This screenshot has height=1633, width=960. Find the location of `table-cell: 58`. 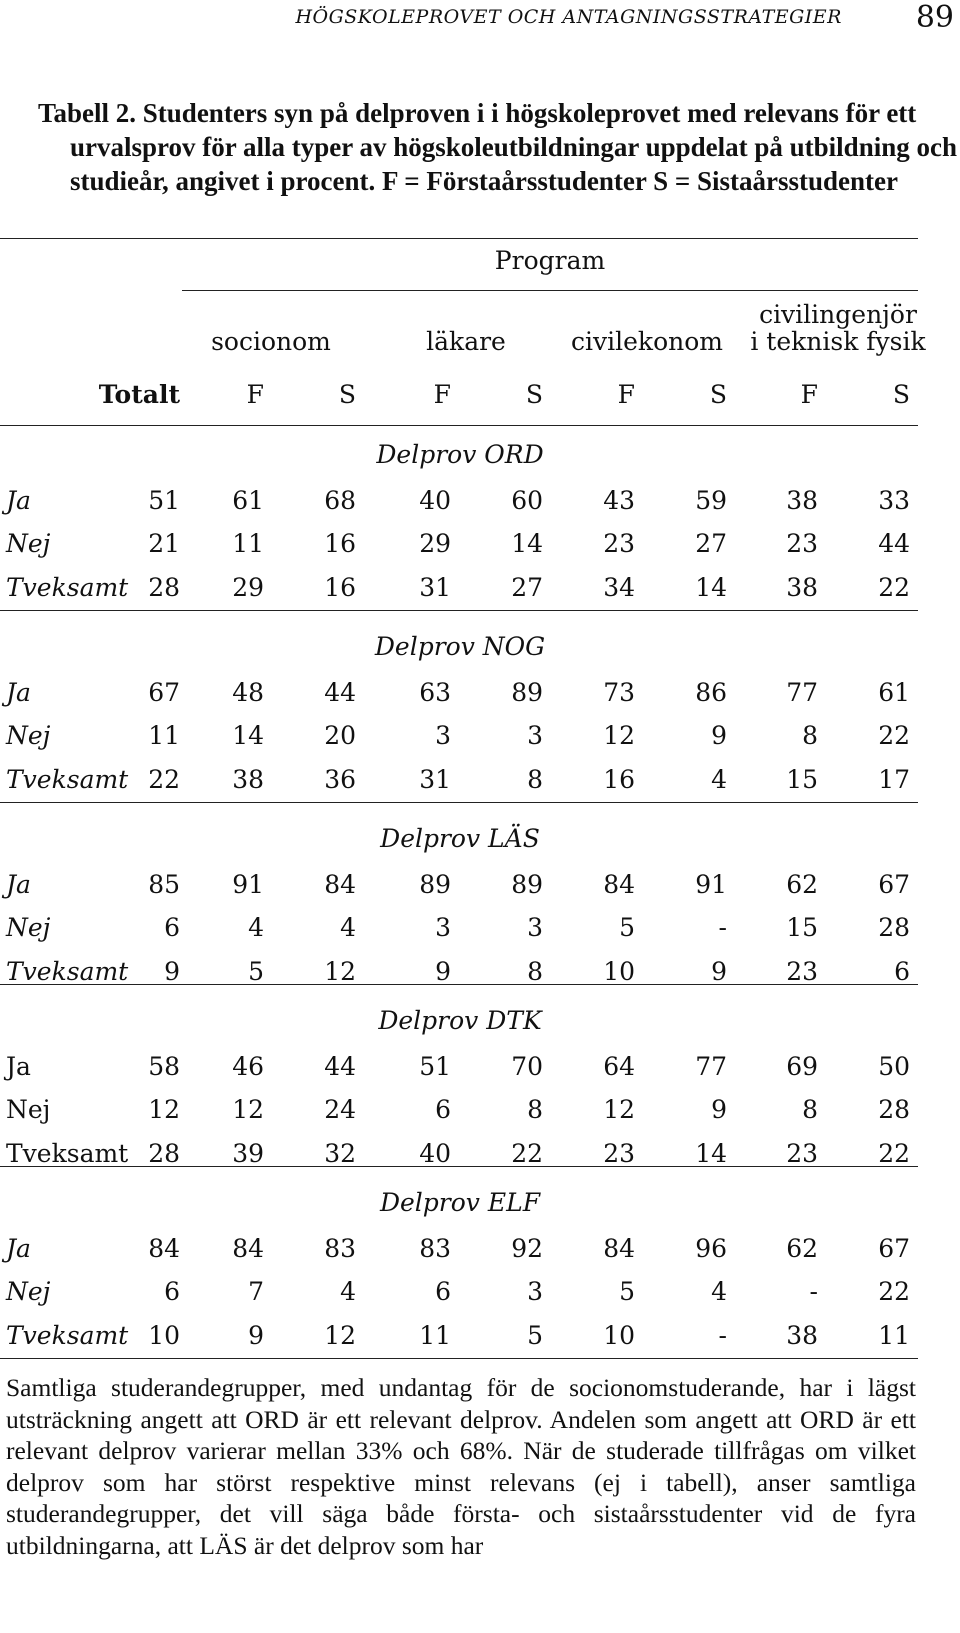

table-cell: 58 is located at coordinates (164, 1066).